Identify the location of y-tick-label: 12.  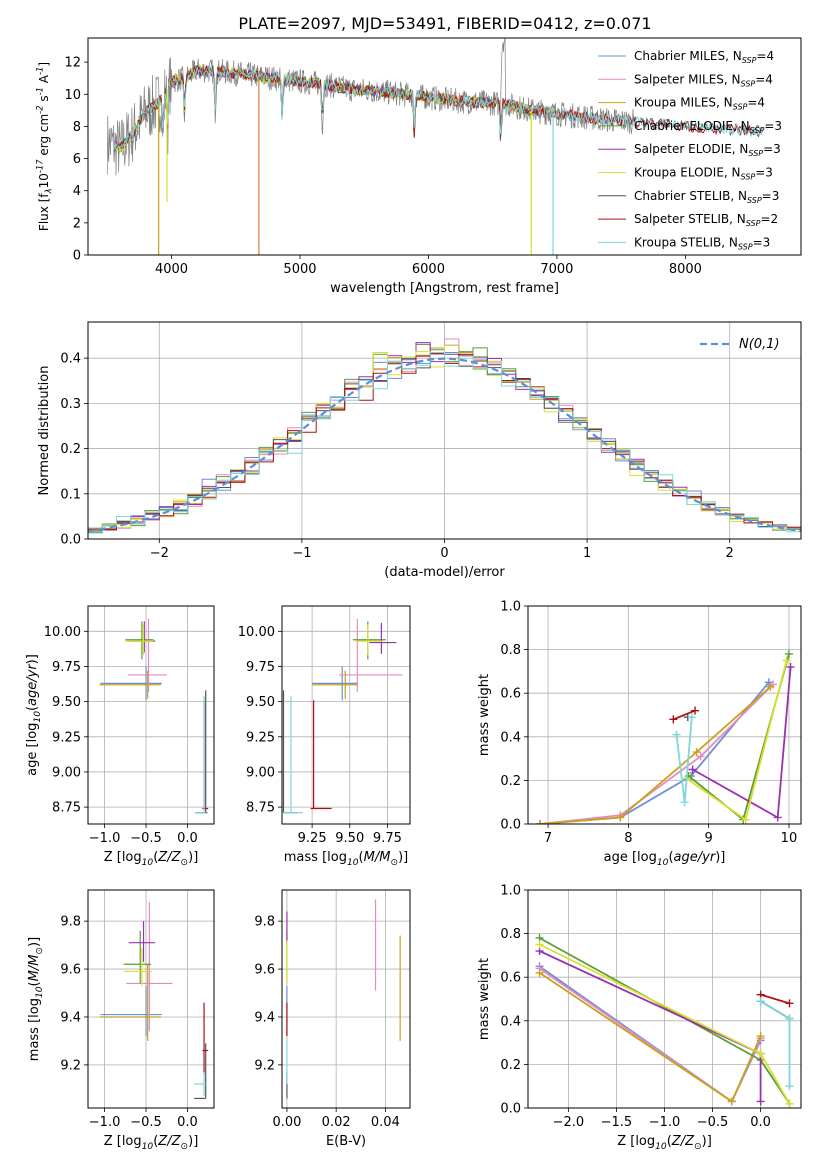
(72, 63).